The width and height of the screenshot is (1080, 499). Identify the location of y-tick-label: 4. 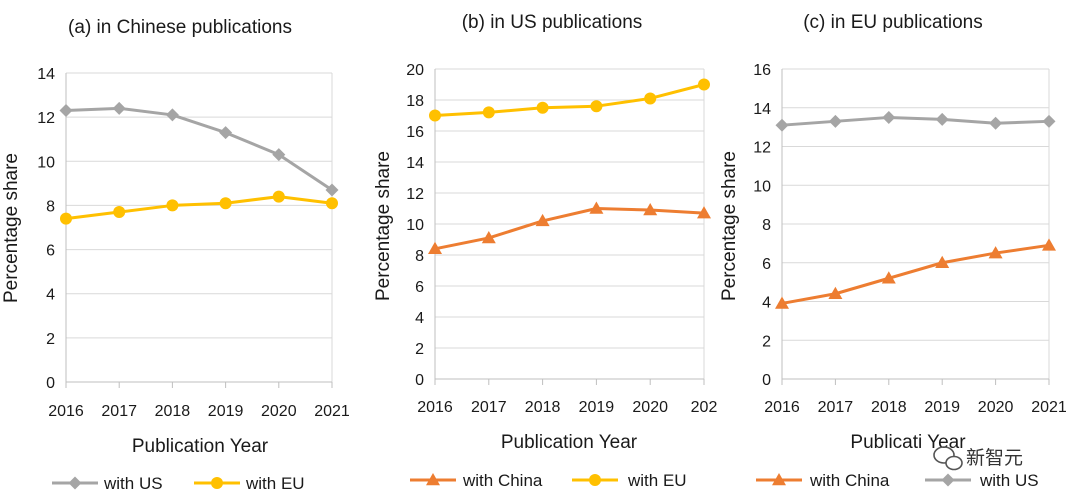
(766, 303).